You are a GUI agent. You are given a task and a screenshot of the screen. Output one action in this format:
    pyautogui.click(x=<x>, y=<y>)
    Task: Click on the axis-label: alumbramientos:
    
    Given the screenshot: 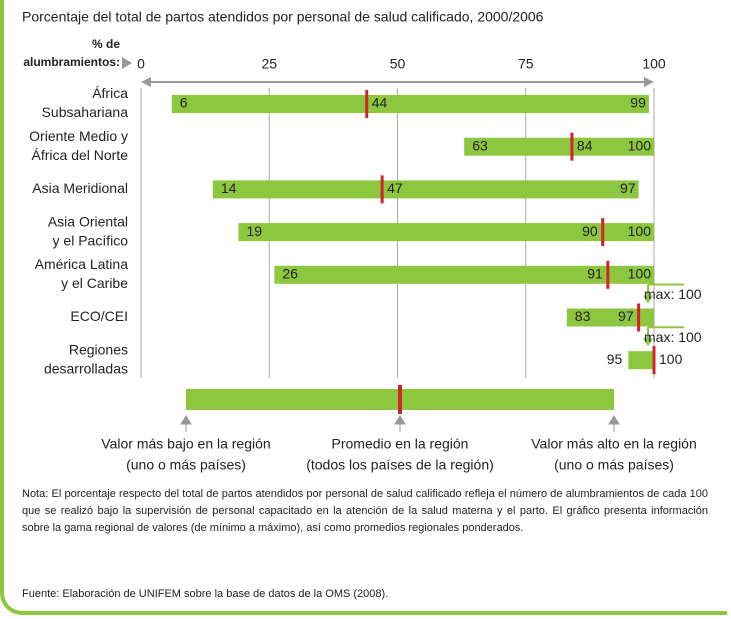 What is the action you would take?
    pyautogui.click(x=71, y=62)
    